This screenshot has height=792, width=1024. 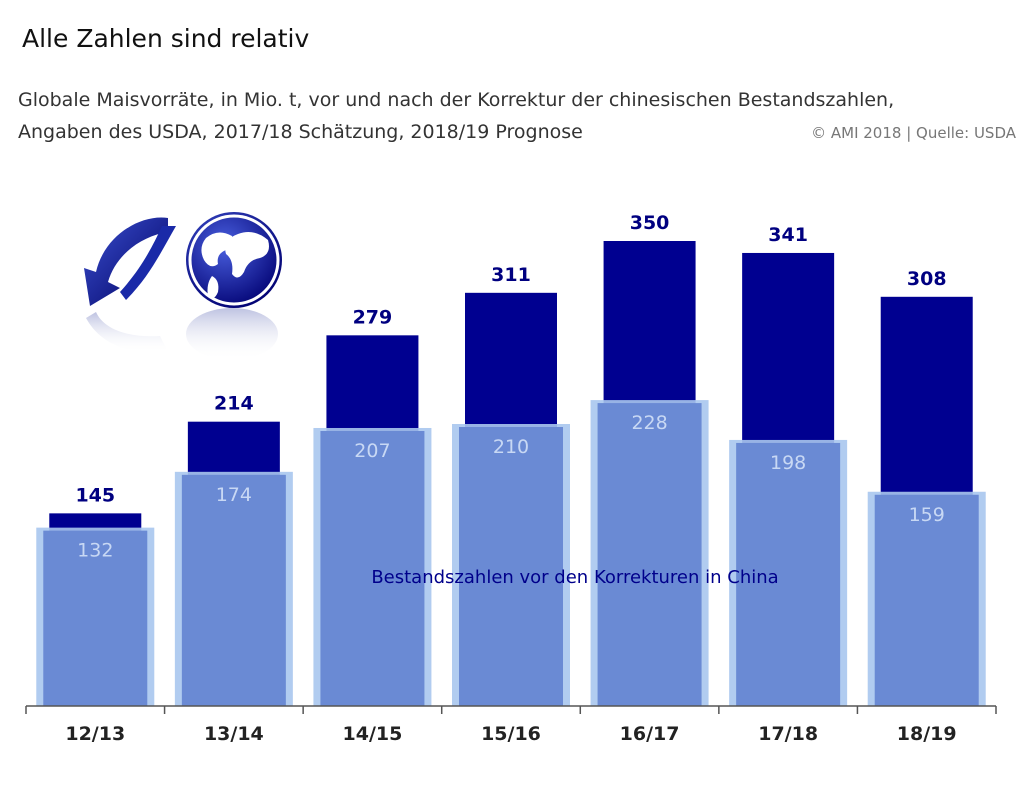 I want to click on value-label-before-15/16: 210, so click(x=511, y=447).